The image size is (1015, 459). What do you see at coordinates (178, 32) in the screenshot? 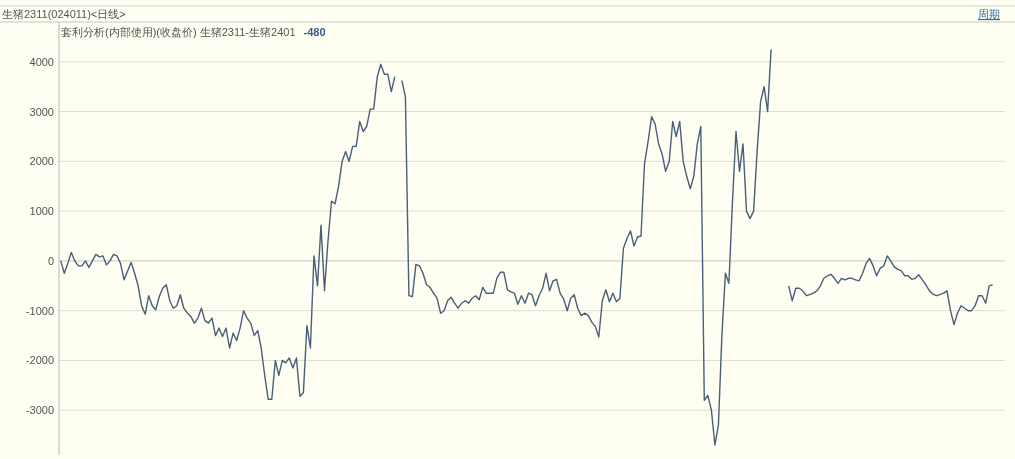
I see `chart-subtitle: 套利分析(内部使用)(收盘价) 生猪2311-生猪2401` at bounding box center [178, 32].